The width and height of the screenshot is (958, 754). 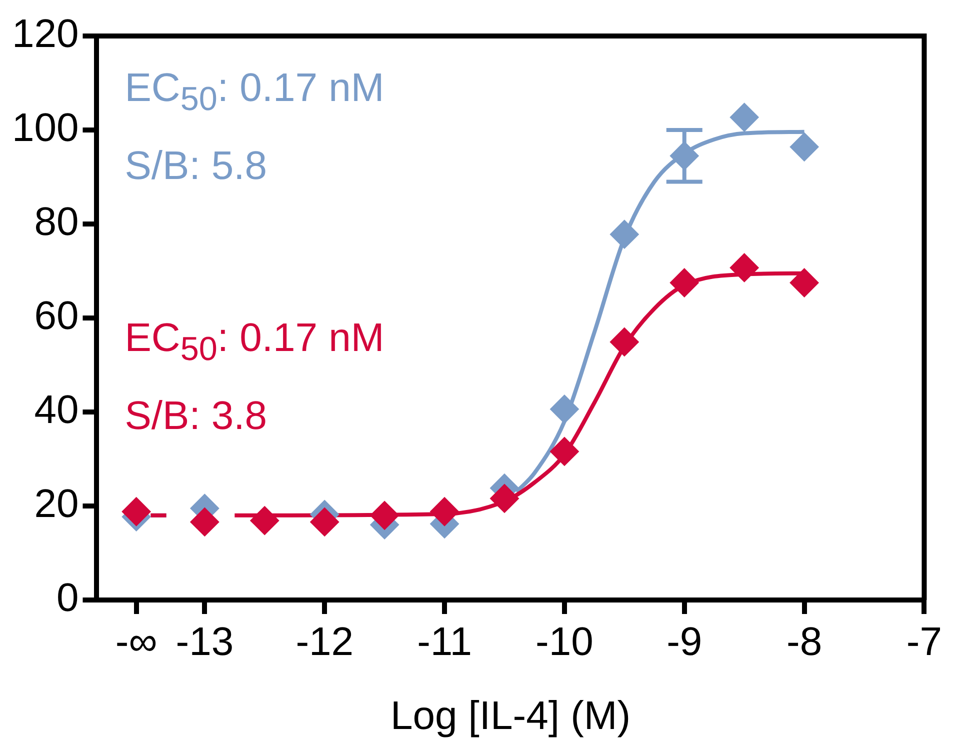 I want to click on x-axis-title: Log [IL-4] (M), so click(x=510, y=716).